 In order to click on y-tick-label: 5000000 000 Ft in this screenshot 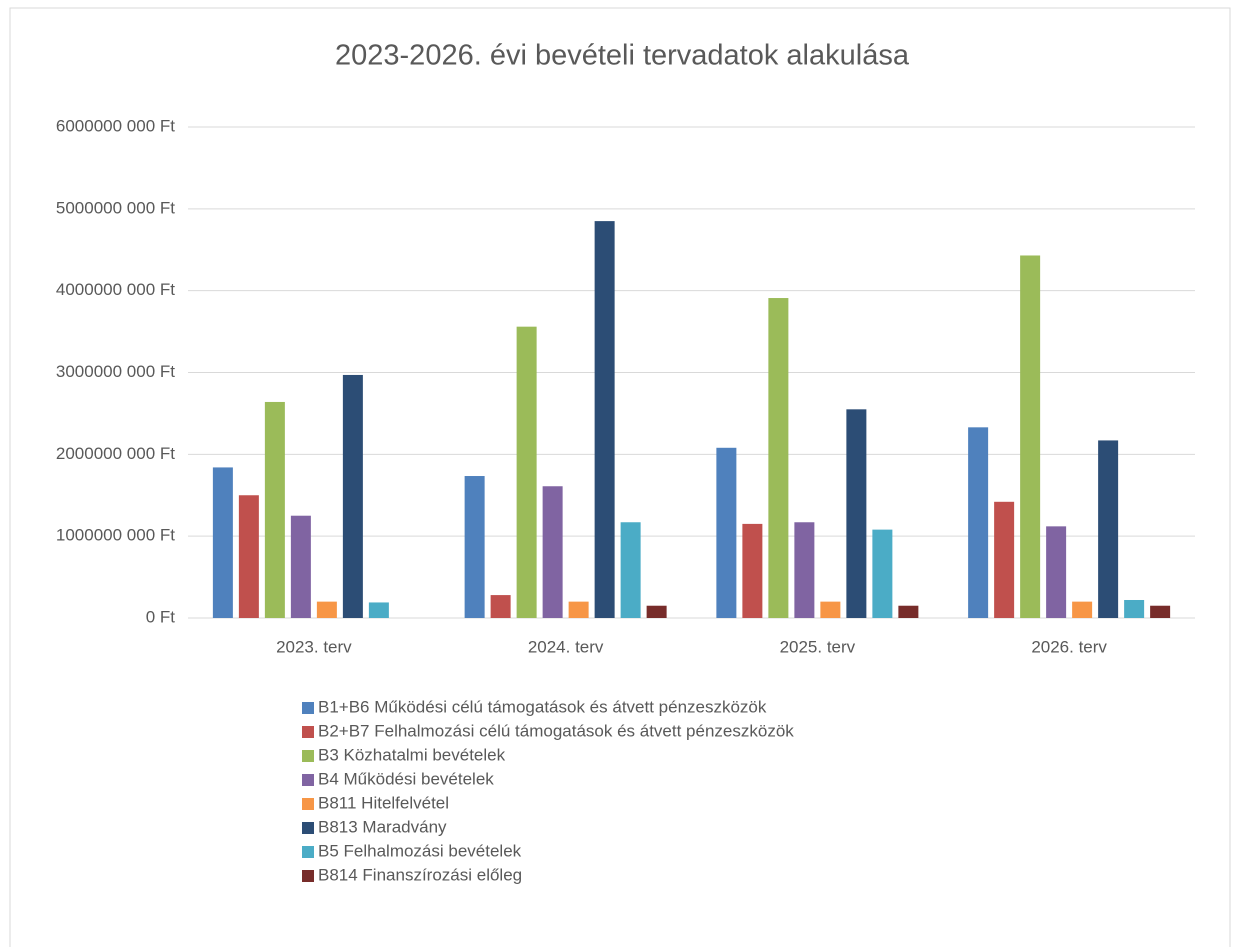, I will do `click(115, 207)`.